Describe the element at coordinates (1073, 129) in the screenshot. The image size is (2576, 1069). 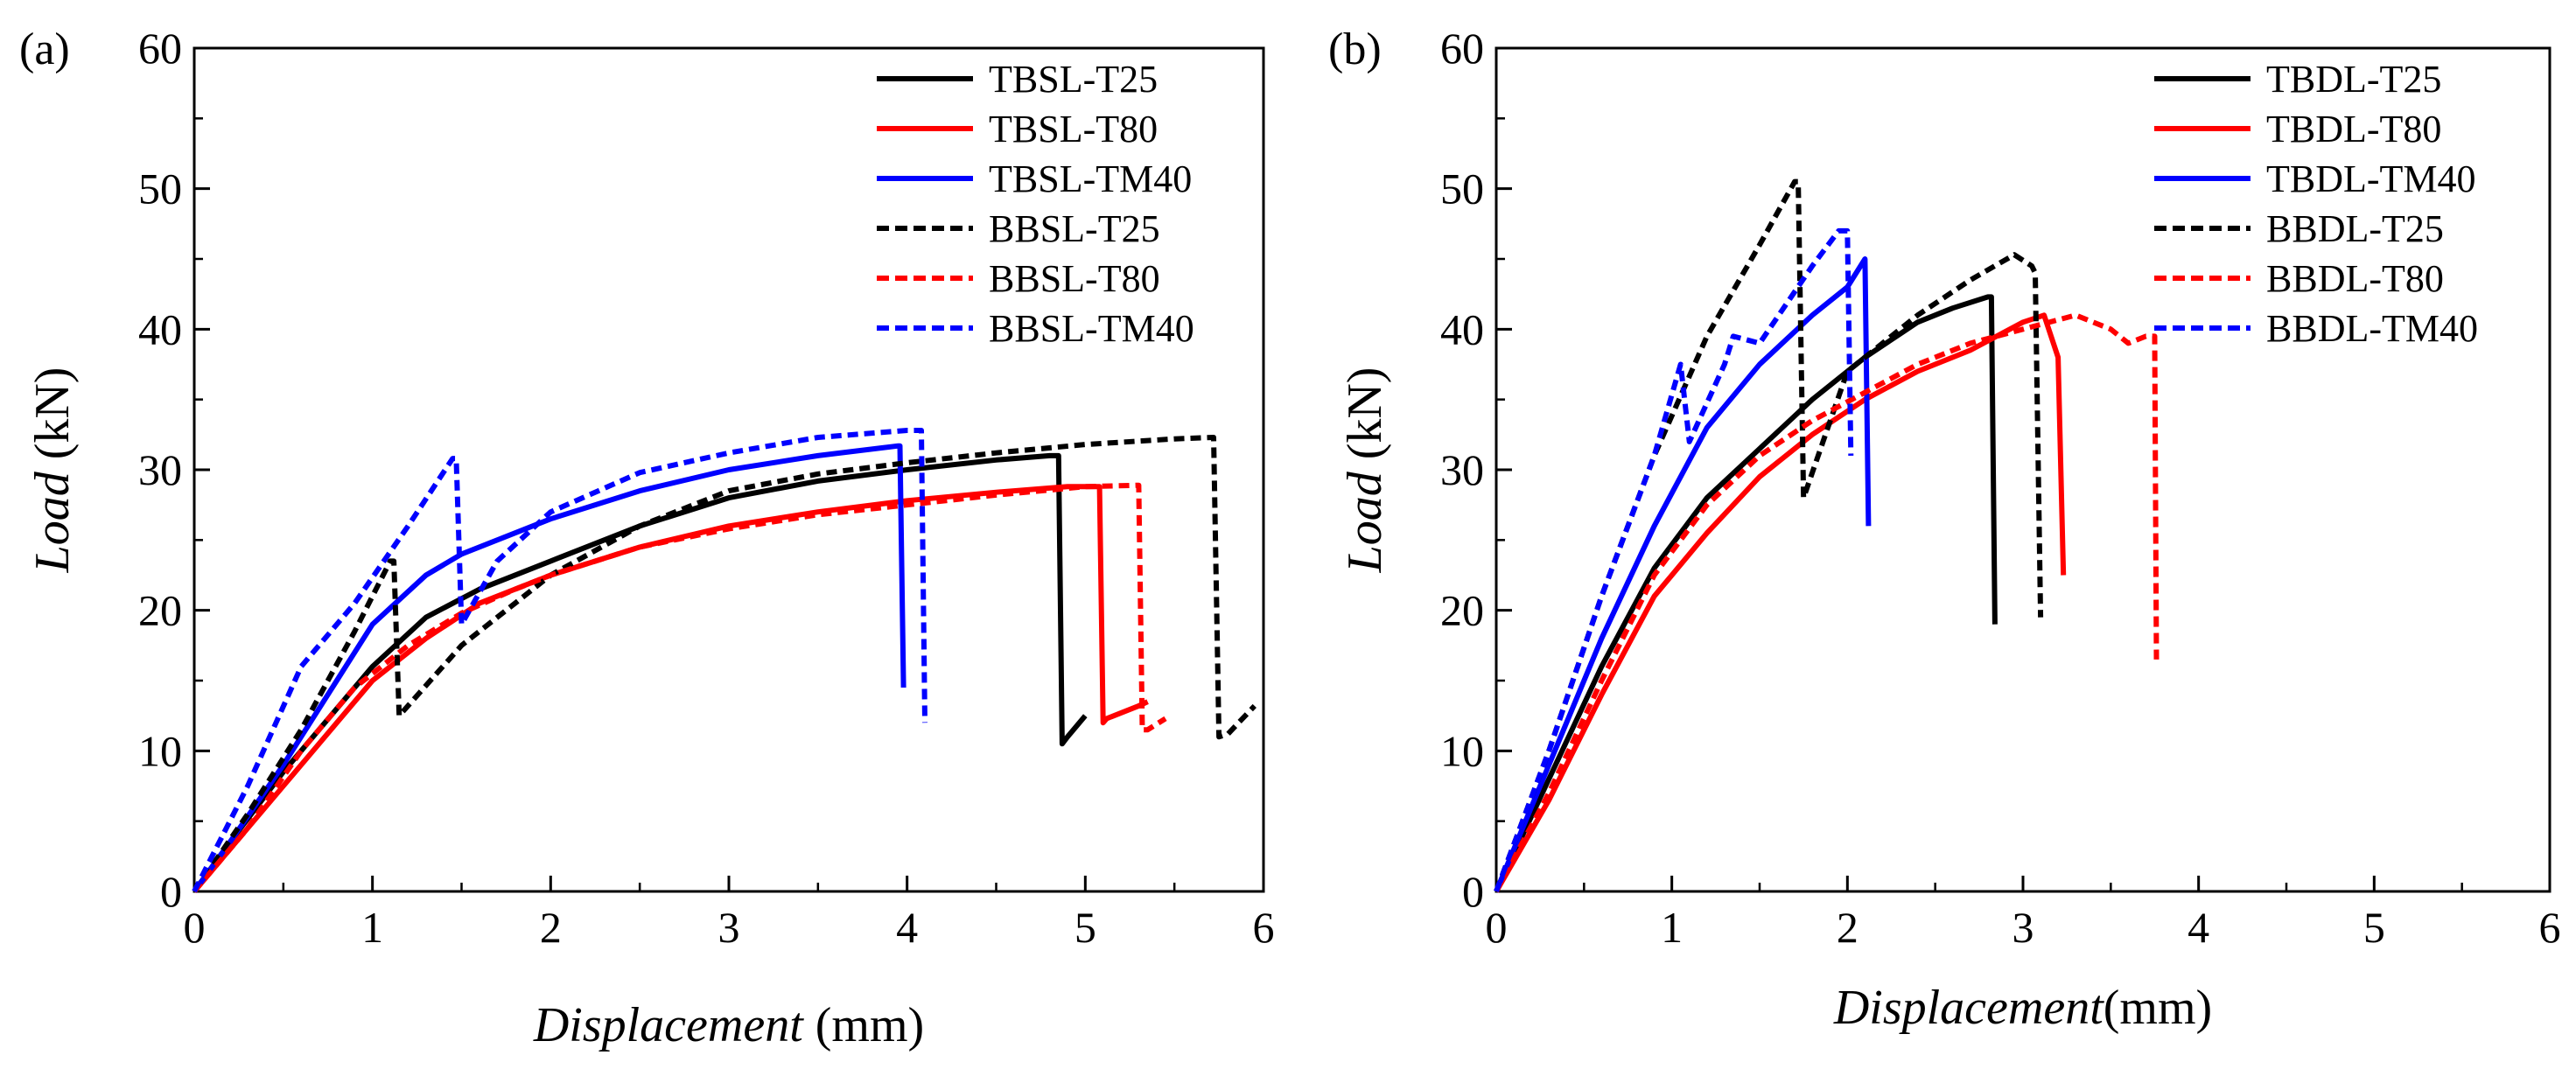
I see `legend-label-tbsl-t80: TBSL-T80` at that location.